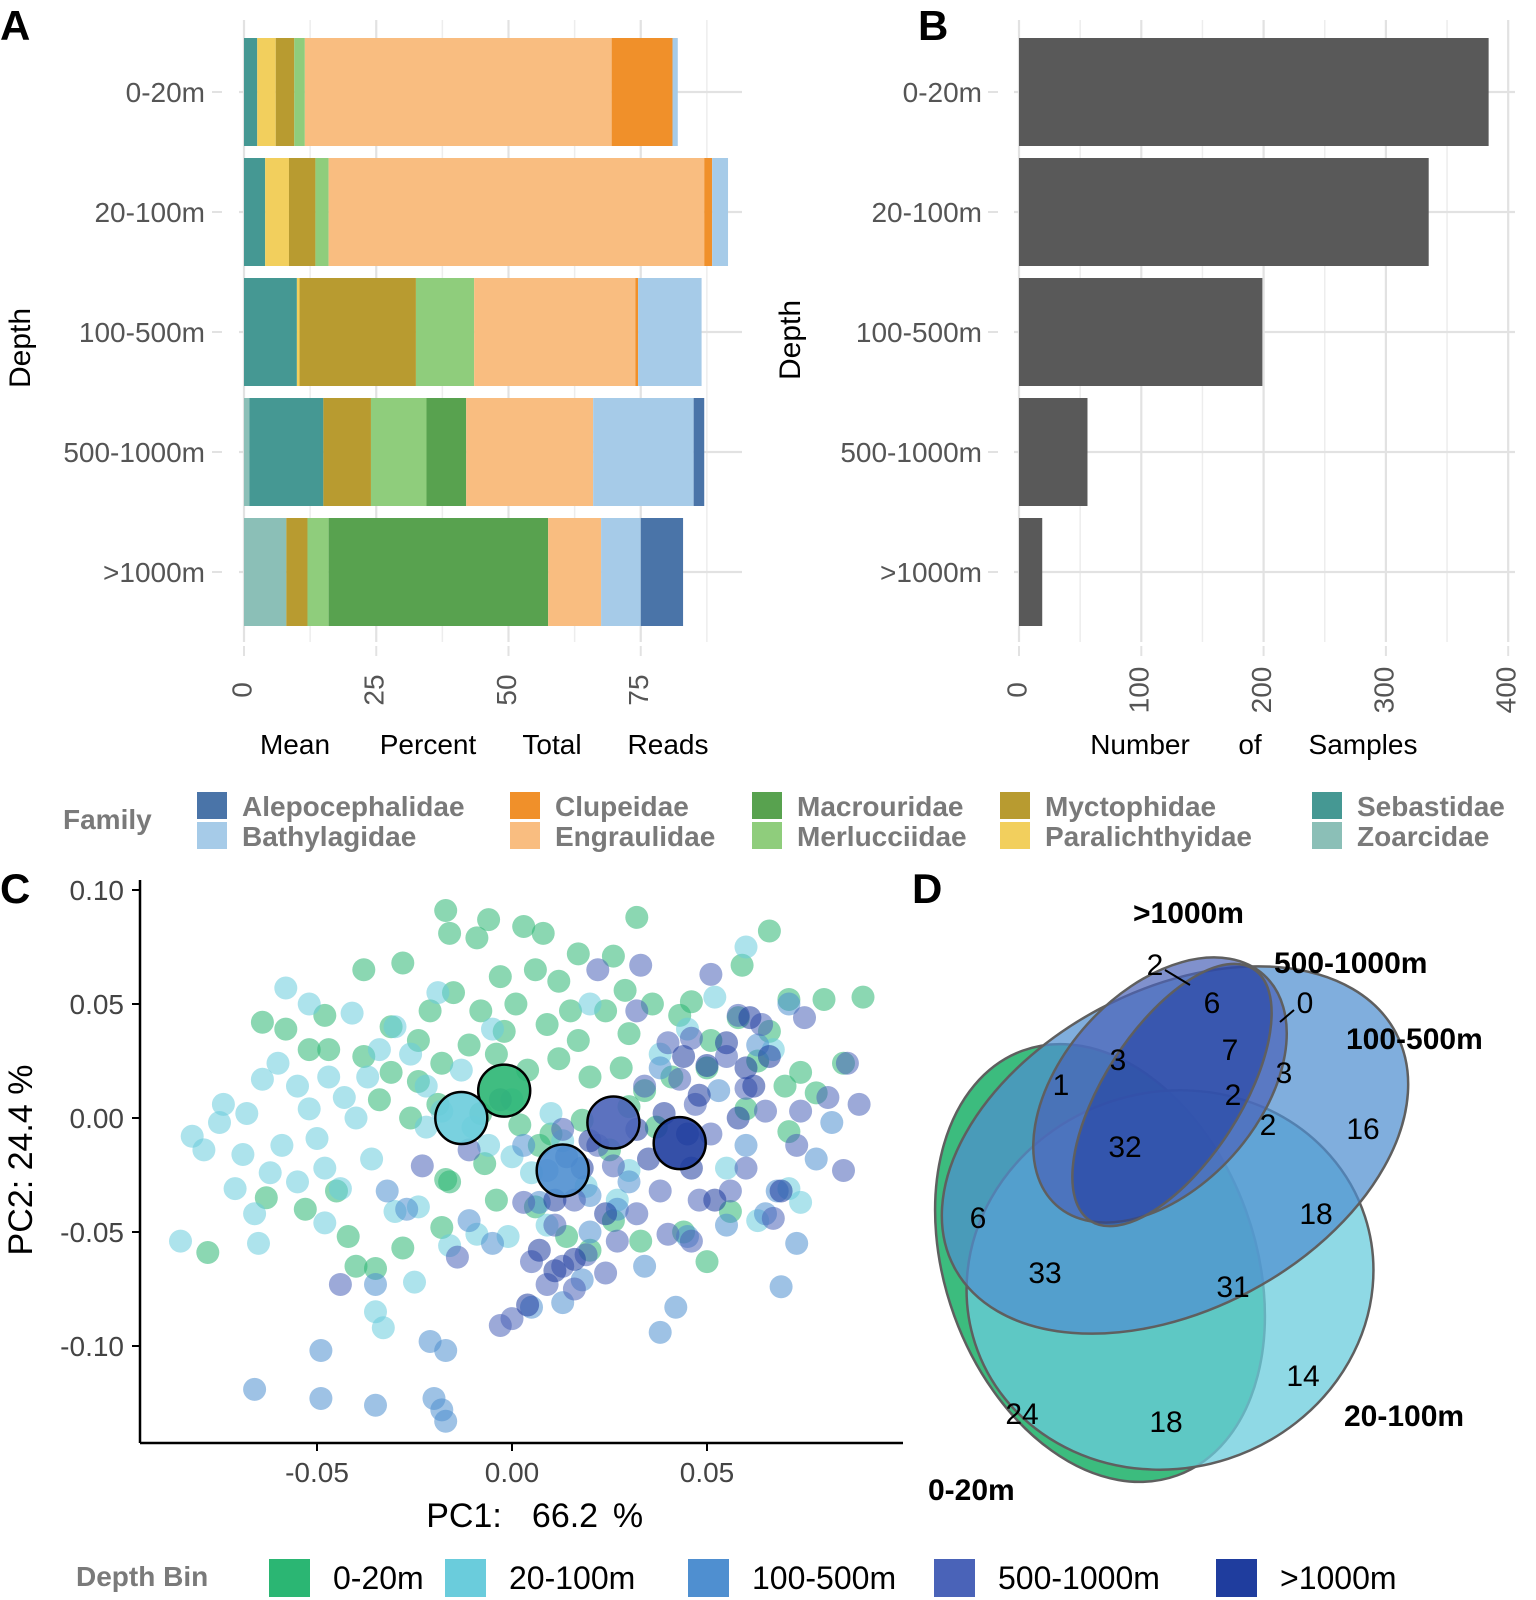 The height and width of the screenshot is (1600, 1536). I want to click on venn-set-label: 100-500m, so click(1414, 1039).